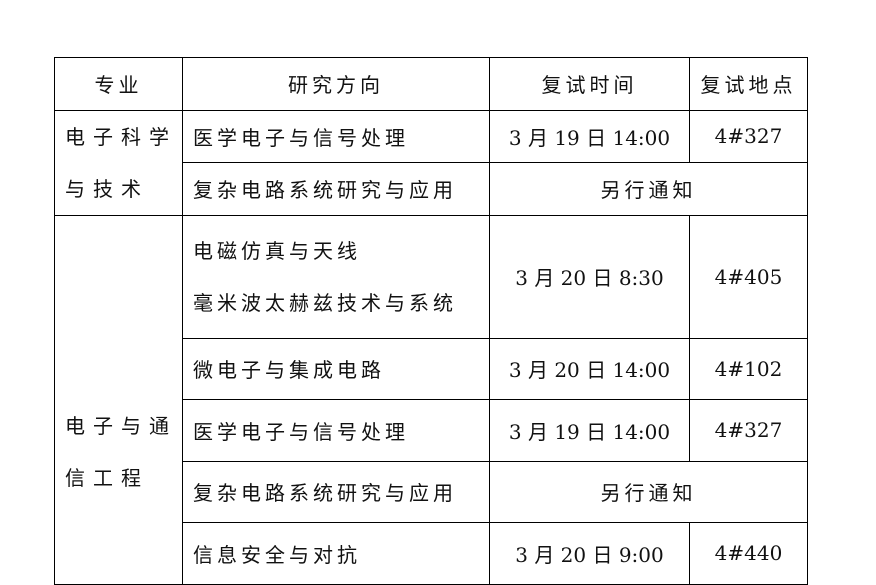  What do you see at coordinates (336, 276) in the screenshot?
I see `direction-cell: 电磁仿真与天线 毫米波太赫兹技术与系统` at bounding box center [336, 276].